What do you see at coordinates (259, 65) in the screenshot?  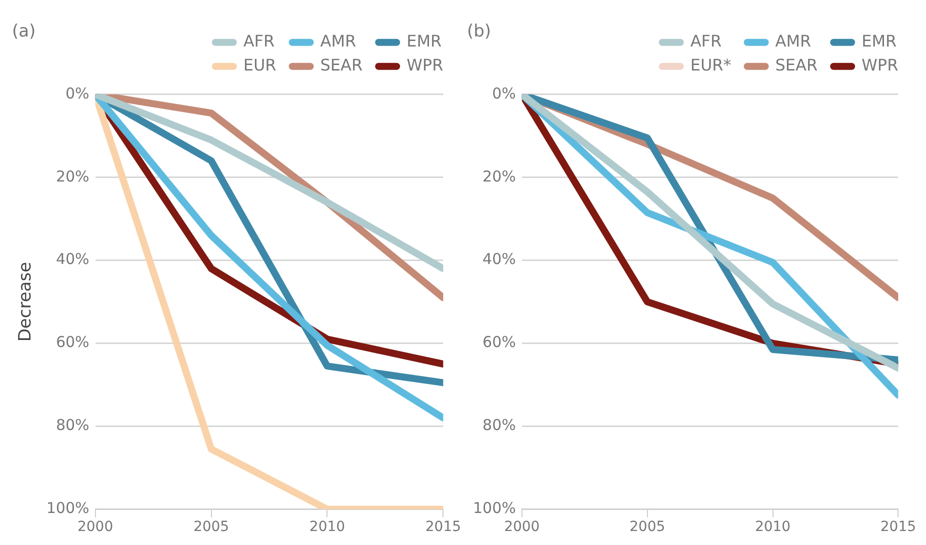 I see `legend-label: EUR` at bounding box center [259, 65].